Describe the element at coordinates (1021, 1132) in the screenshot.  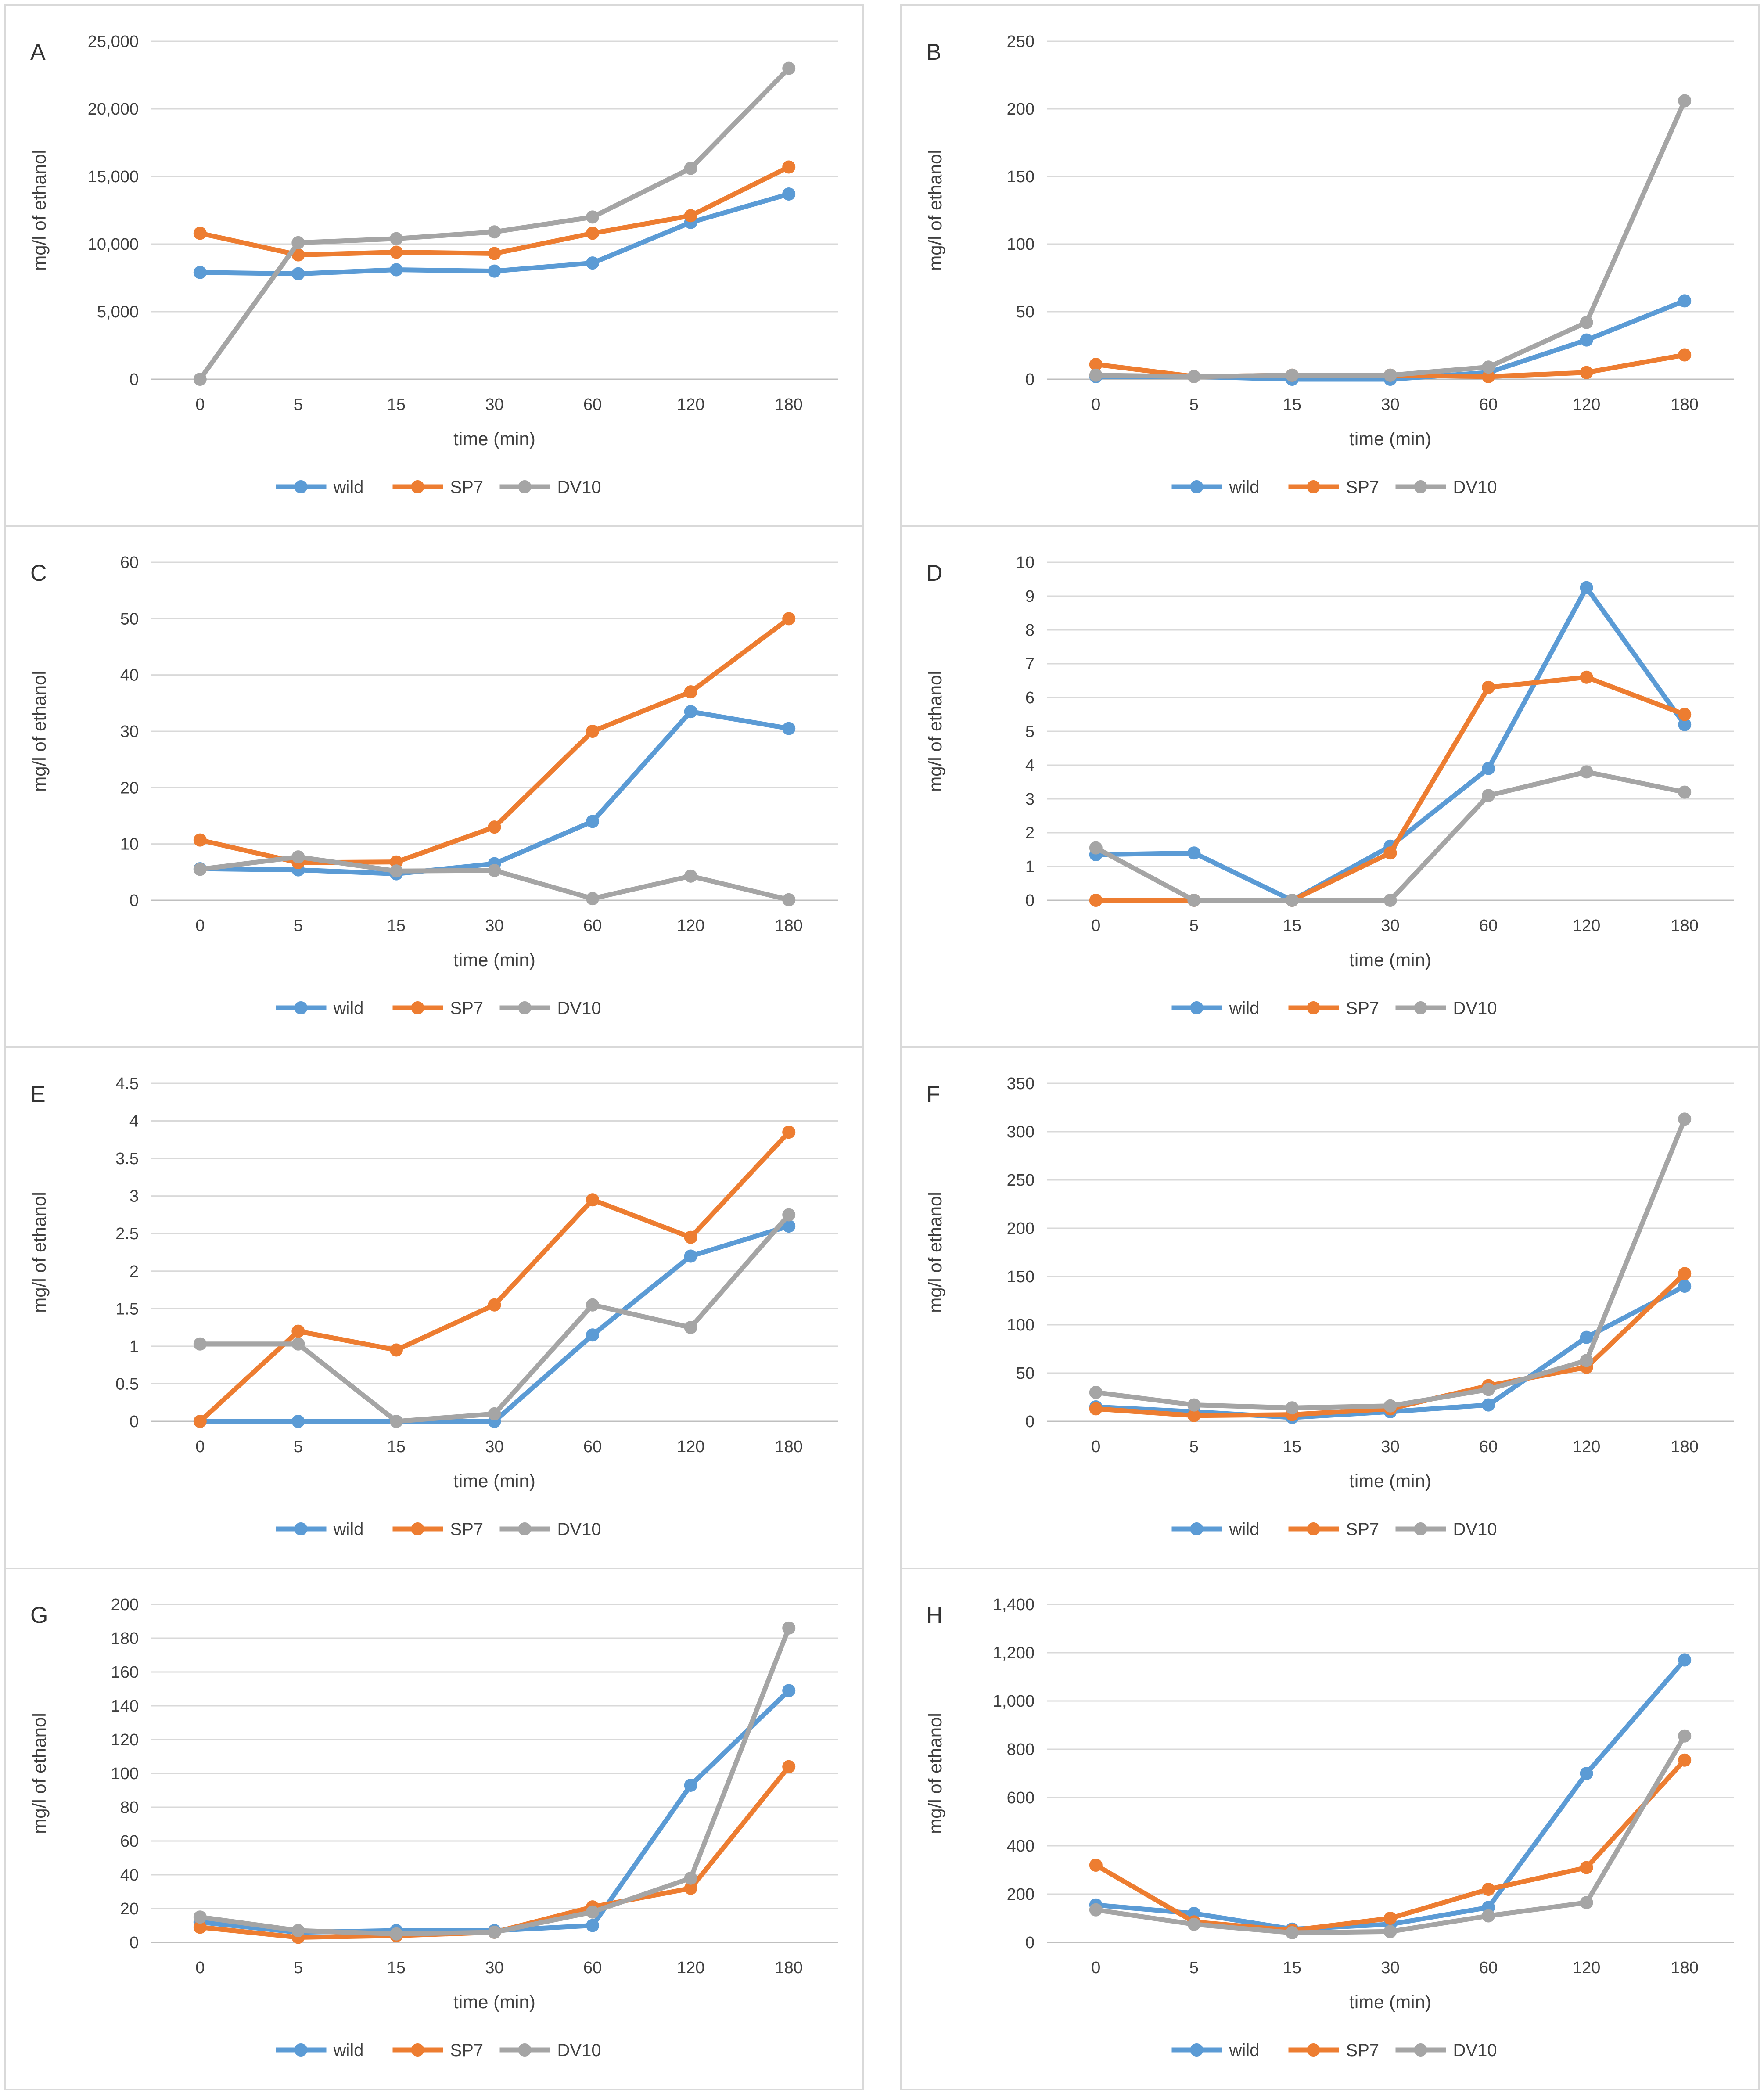
I see `y-tick-label: 300` at that location.